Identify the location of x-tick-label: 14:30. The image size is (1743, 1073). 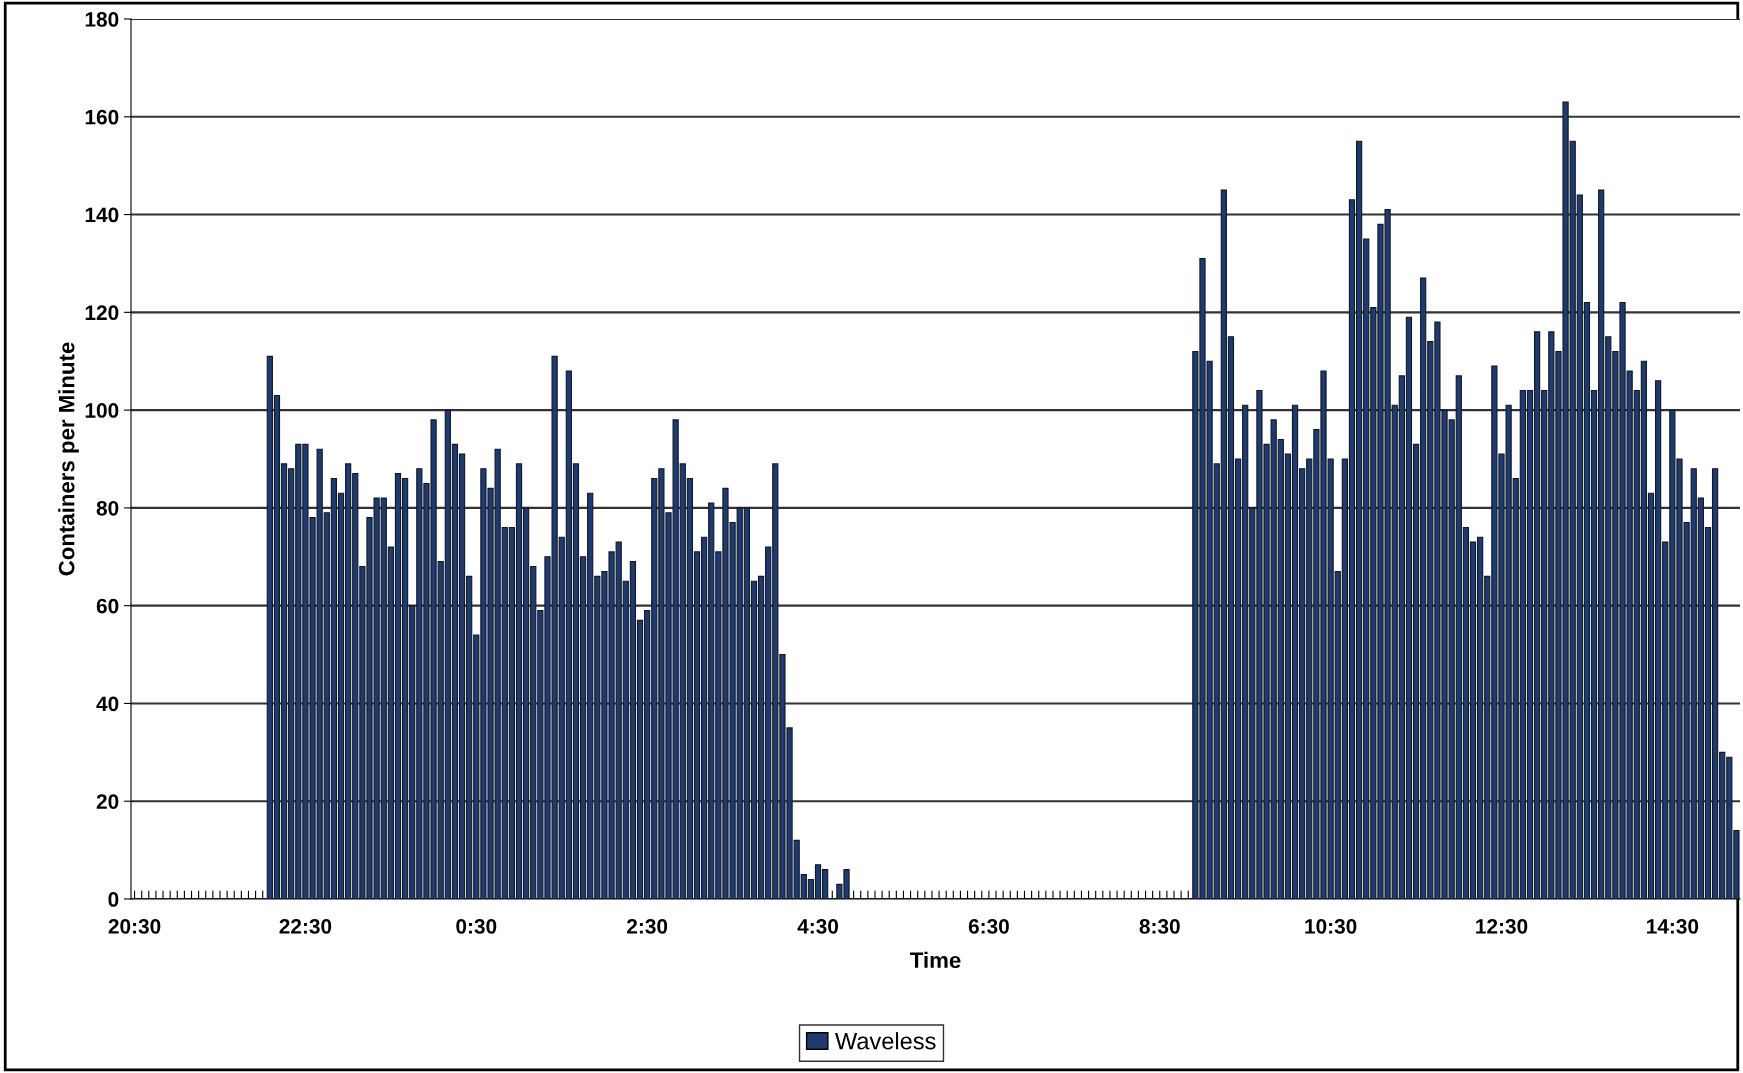
(1673, 926).